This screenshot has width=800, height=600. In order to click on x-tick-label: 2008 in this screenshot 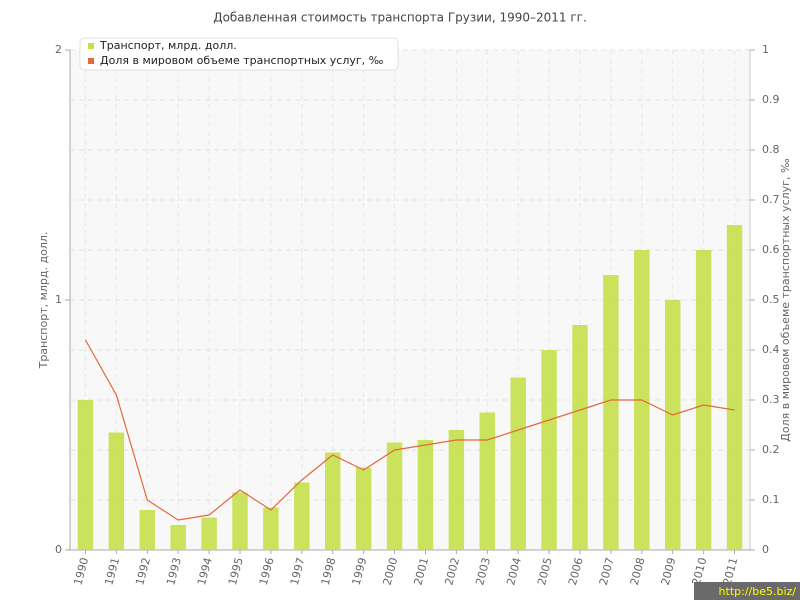, I will do `click(638, 571)`.